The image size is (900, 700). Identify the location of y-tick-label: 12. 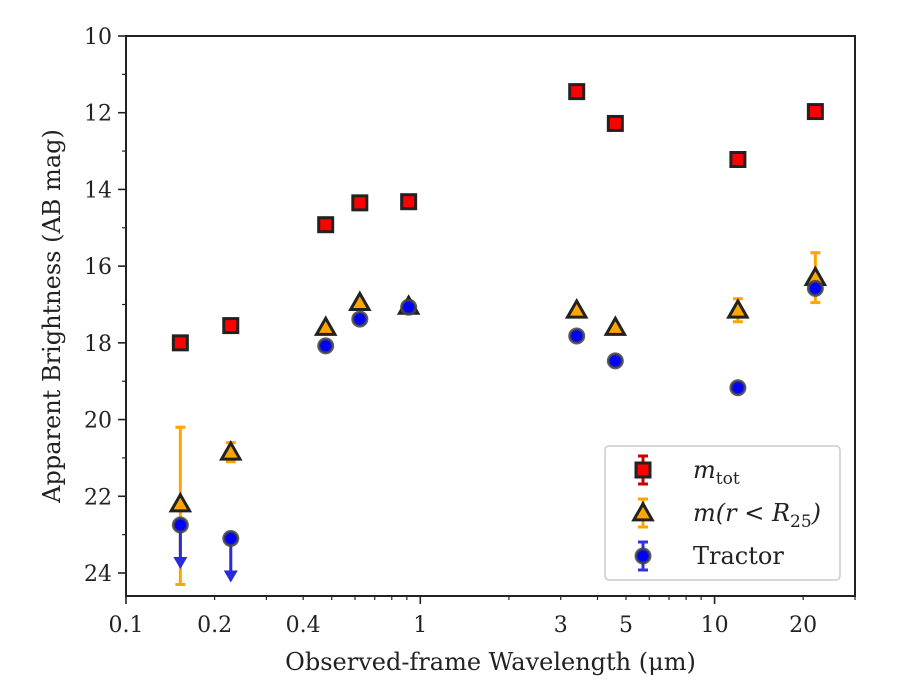
(98, 114).